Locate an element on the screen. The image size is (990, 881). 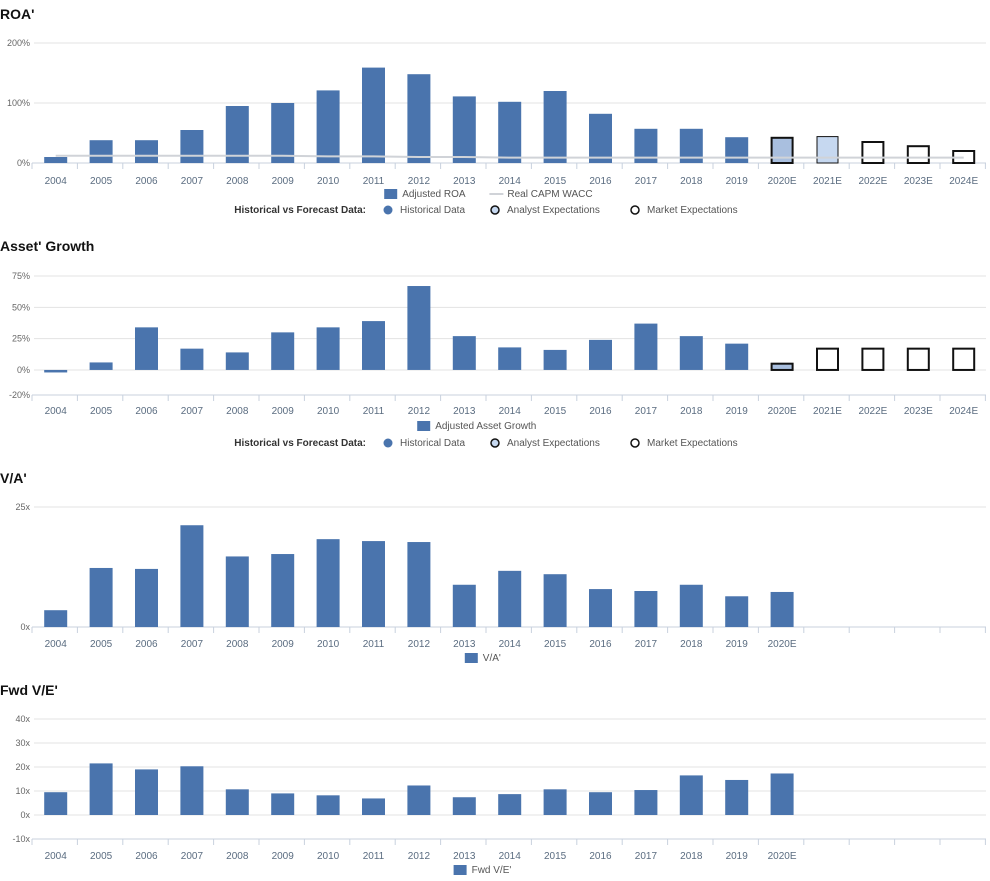
chart-title: ROA' is located at coordinates (17, 14).